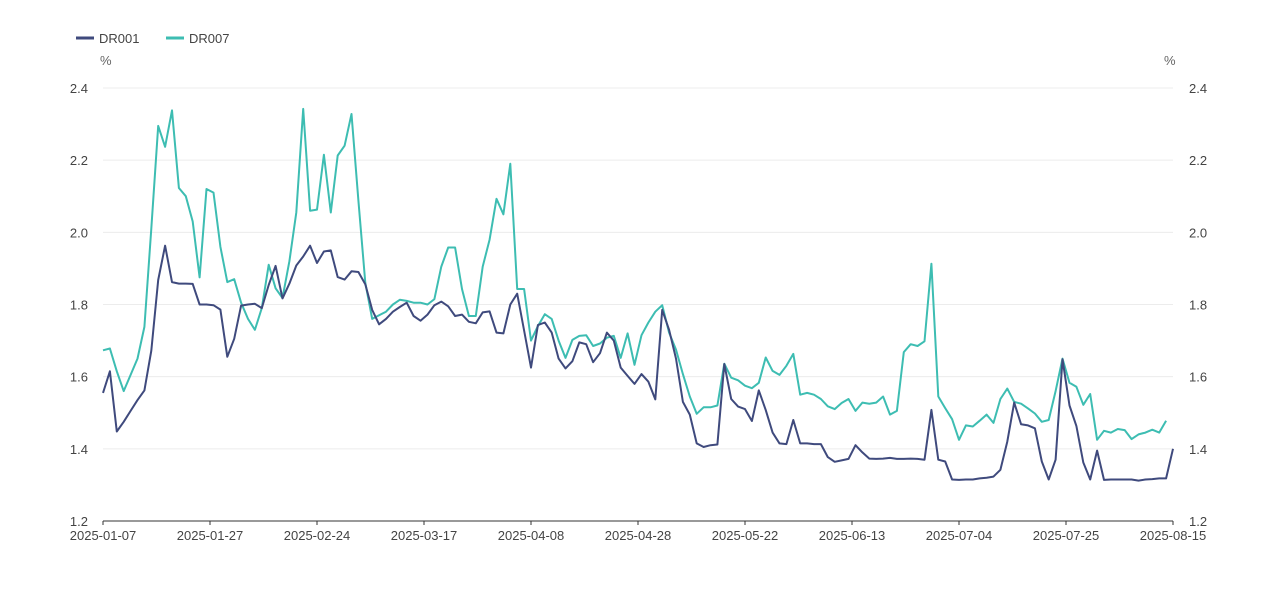 This screenshot has width=1277, height=600. Describe the element at coordinates (1198, 160) in the screenshot. I see `y-tick-label-right: 2.2` at that location.